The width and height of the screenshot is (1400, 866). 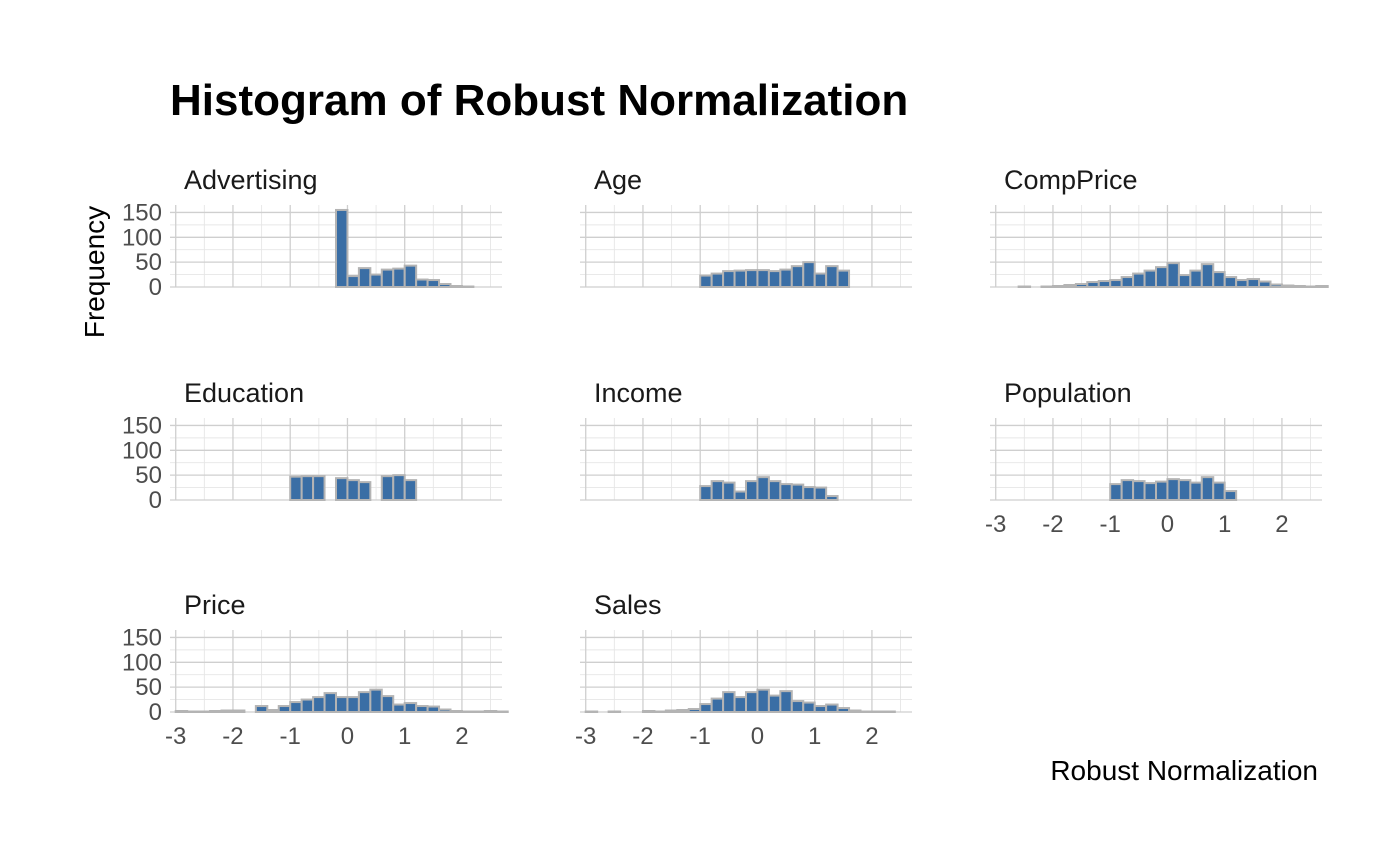 What do you see at coordinates (1184, 770) in the screenshot?
I see `x-axis-label: Robust Normalization` at bounding box center [1184, 770].